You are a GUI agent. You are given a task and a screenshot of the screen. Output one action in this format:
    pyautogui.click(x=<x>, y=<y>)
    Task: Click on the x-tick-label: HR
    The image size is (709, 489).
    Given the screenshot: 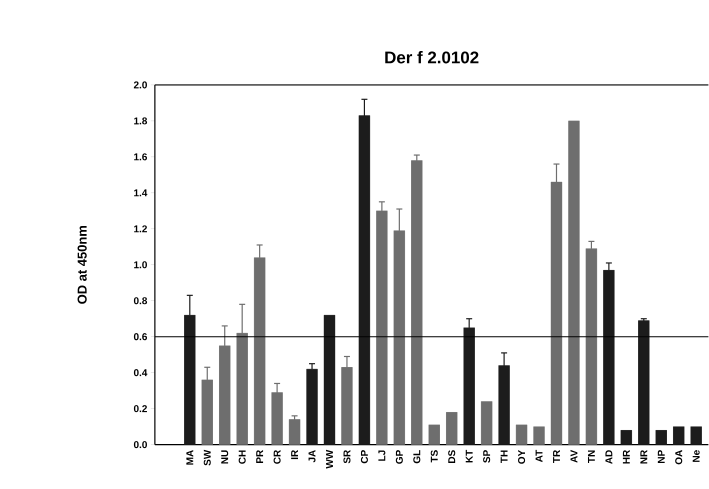 What is the action you would take?
    pyautogui.click(x=626, y=457)
    